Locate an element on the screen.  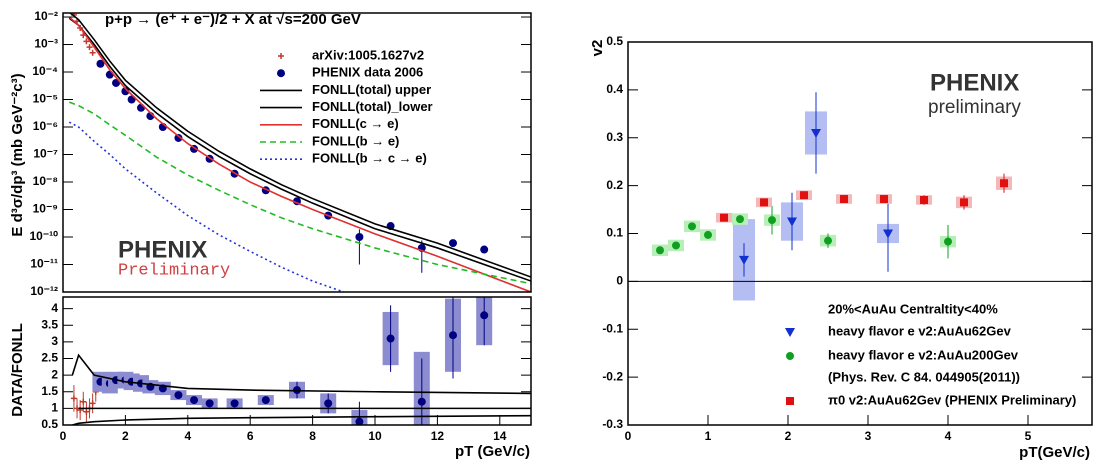
legend-label: arXiv:1005.1627v2 is located at coordinates (368, 54).